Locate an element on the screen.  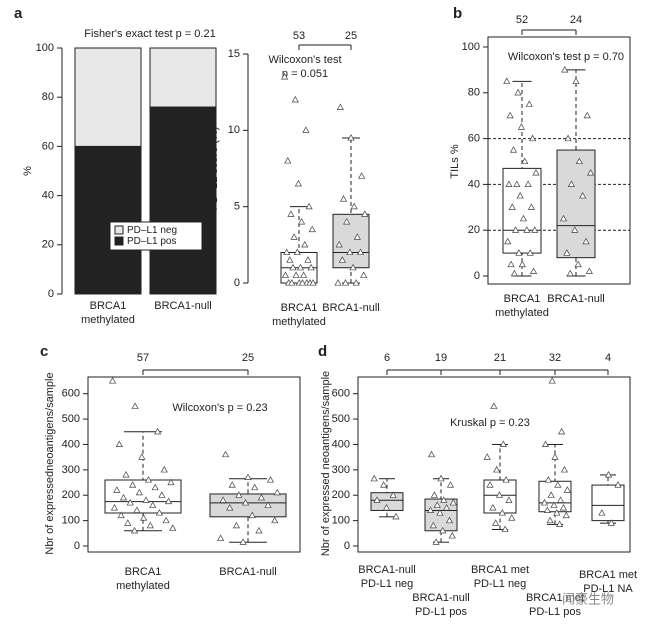
y-tick-label: 0 is located at coordinates (477, 276).